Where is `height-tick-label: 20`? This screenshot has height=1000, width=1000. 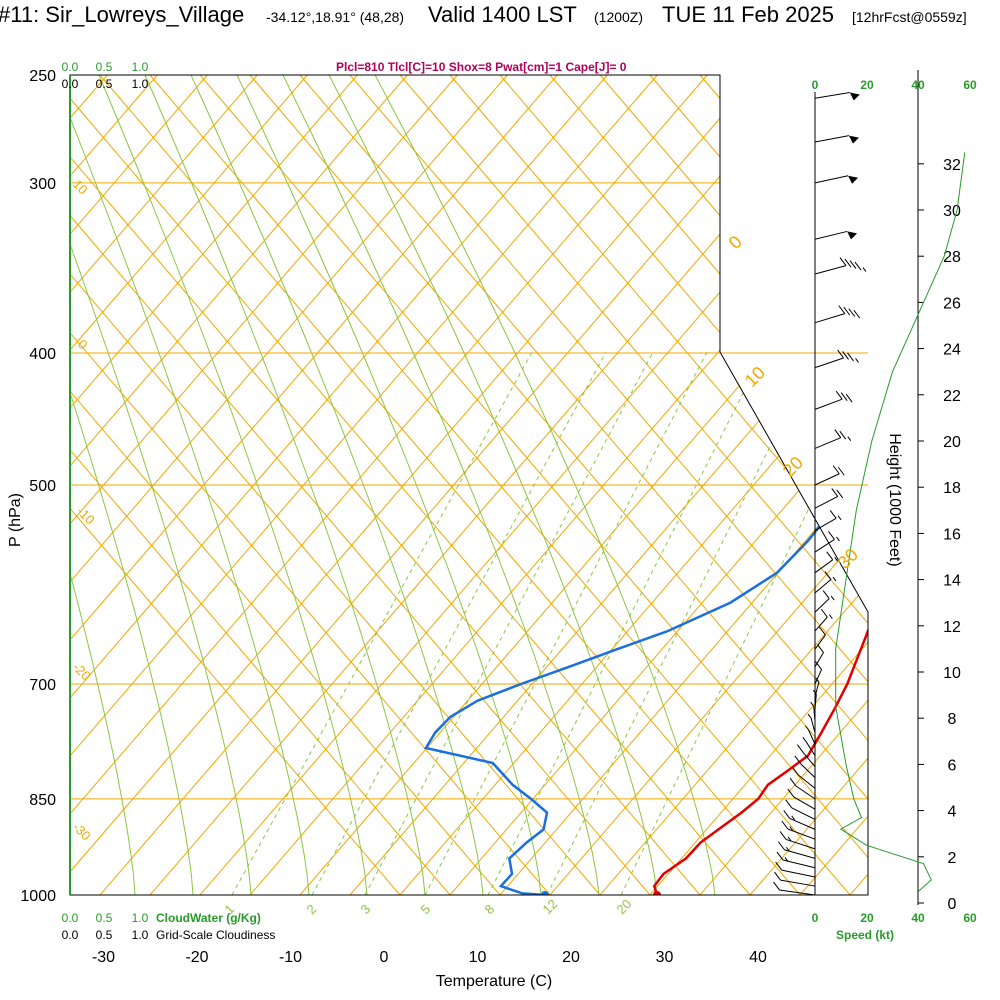
height-tick-label: 20 is located at coordinates (952, 442).